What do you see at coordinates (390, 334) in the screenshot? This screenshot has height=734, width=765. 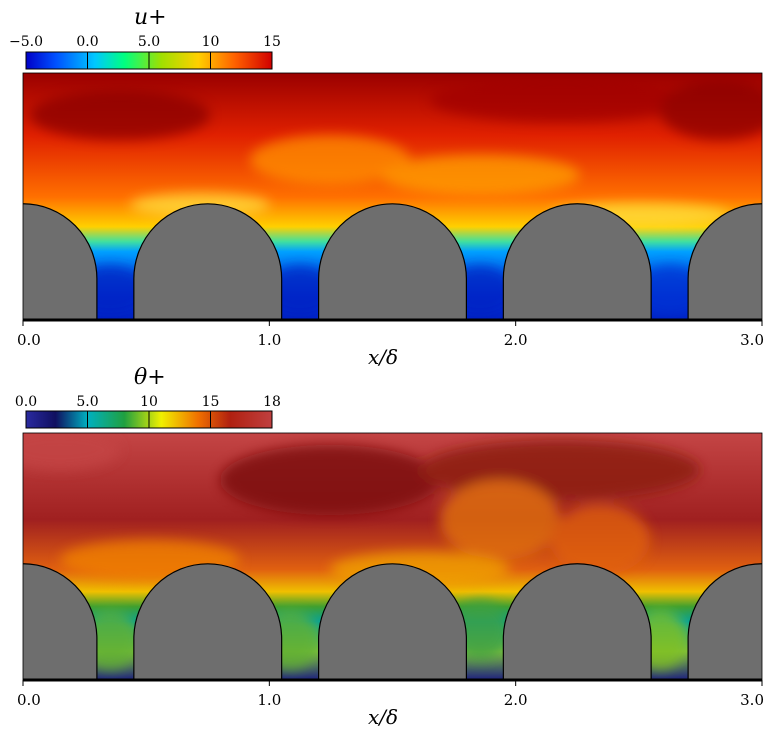 I see `x-ticks-u: 0.0 1.0 2.0 3.0` at bounding box center [390, 334].